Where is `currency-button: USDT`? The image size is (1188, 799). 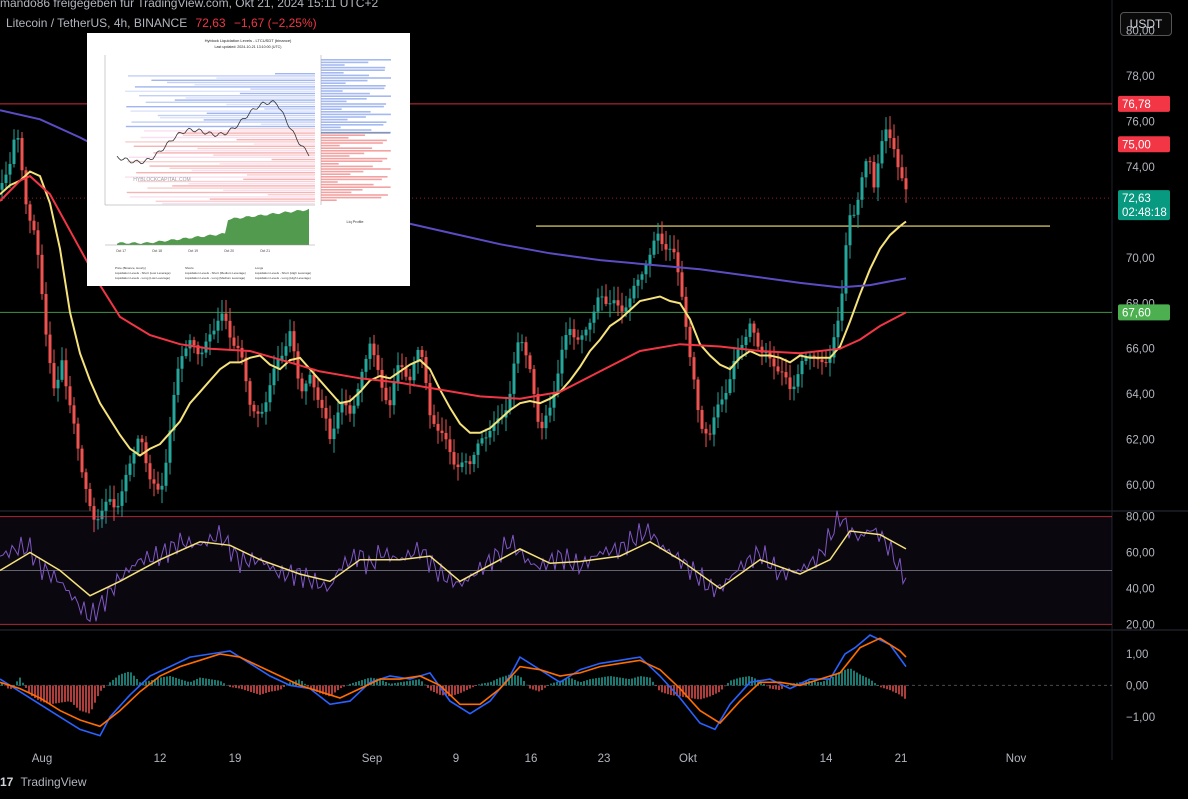
currency-button: USDT is located at coordinates (1146, 24).